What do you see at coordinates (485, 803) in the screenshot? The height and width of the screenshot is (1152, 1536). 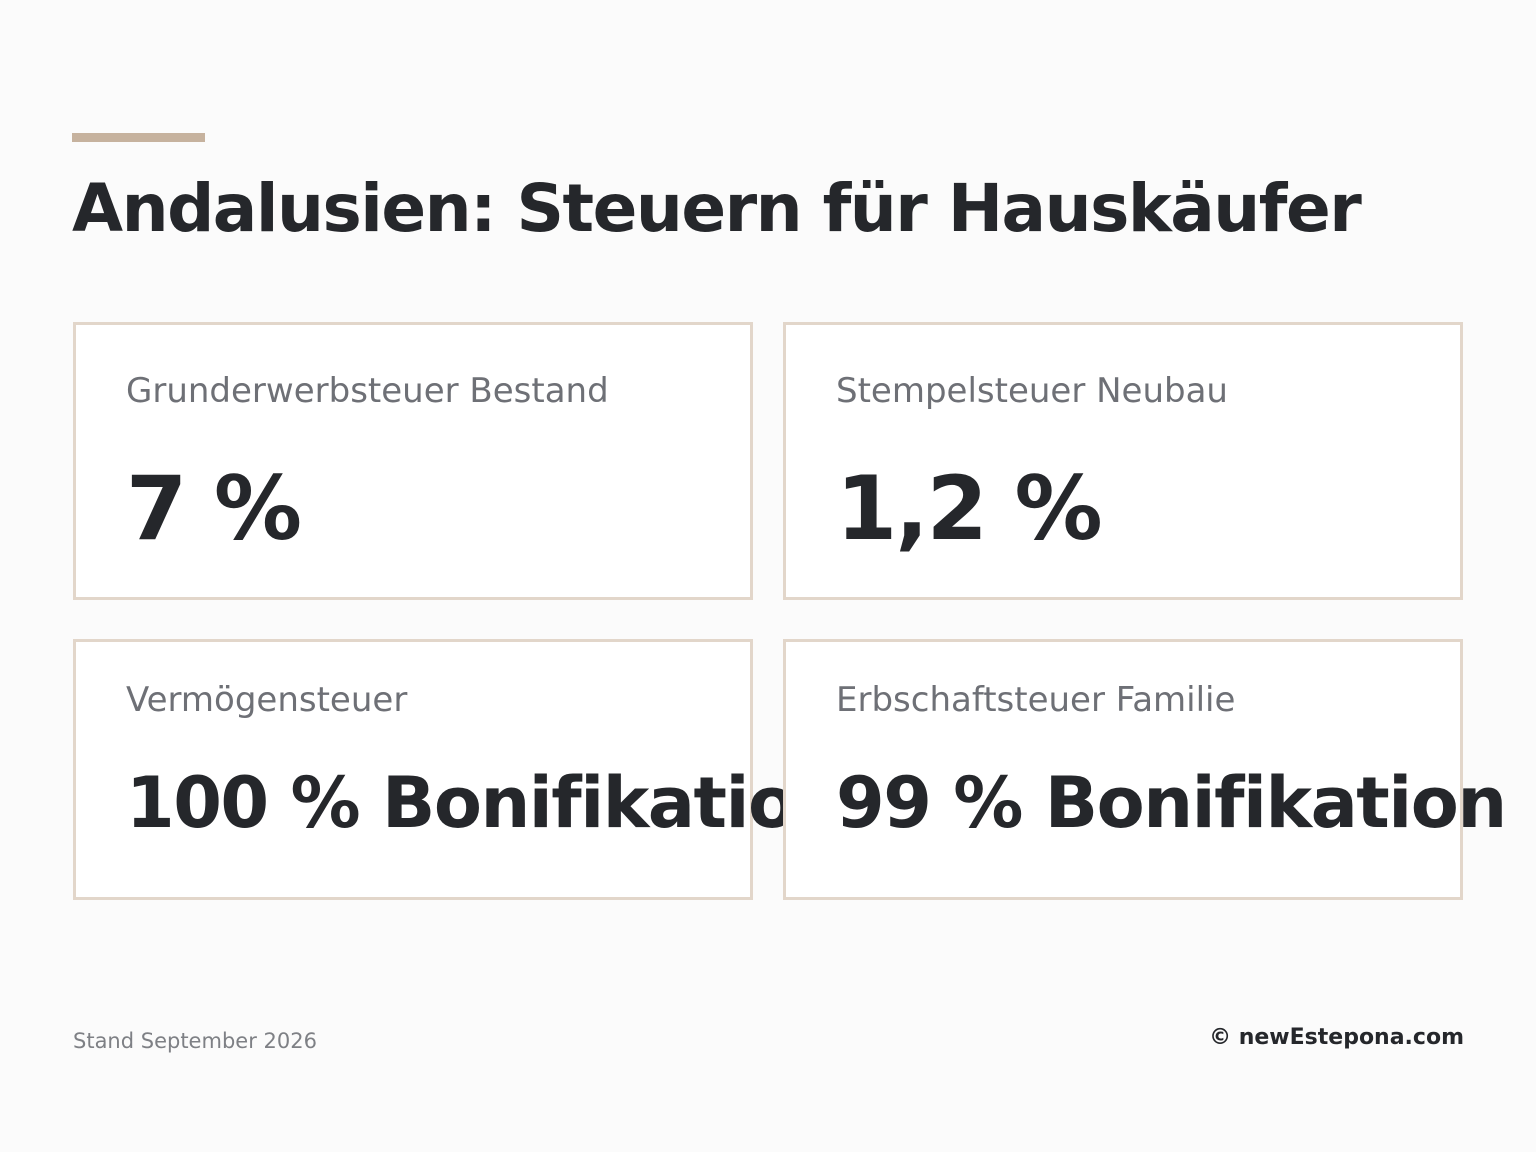 I see `tax-card-value: 100 % Bonifikation` at bounding box center [485, 803].